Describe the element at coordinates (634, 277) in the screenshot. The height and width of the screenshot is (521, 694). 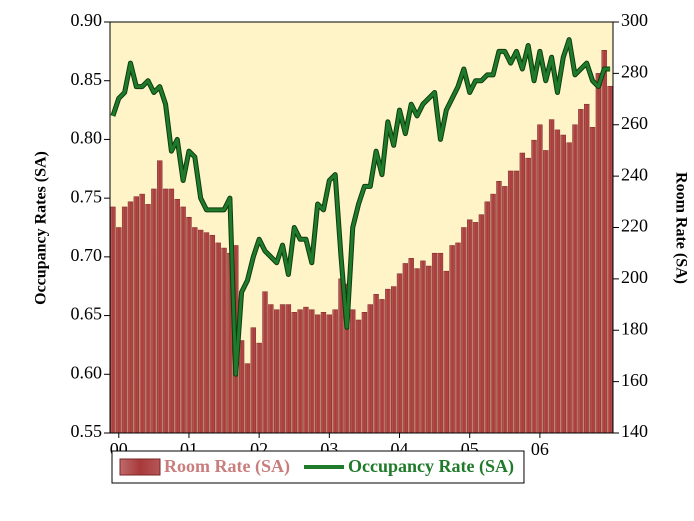
I see `y2-tick-label: 200` at that location.